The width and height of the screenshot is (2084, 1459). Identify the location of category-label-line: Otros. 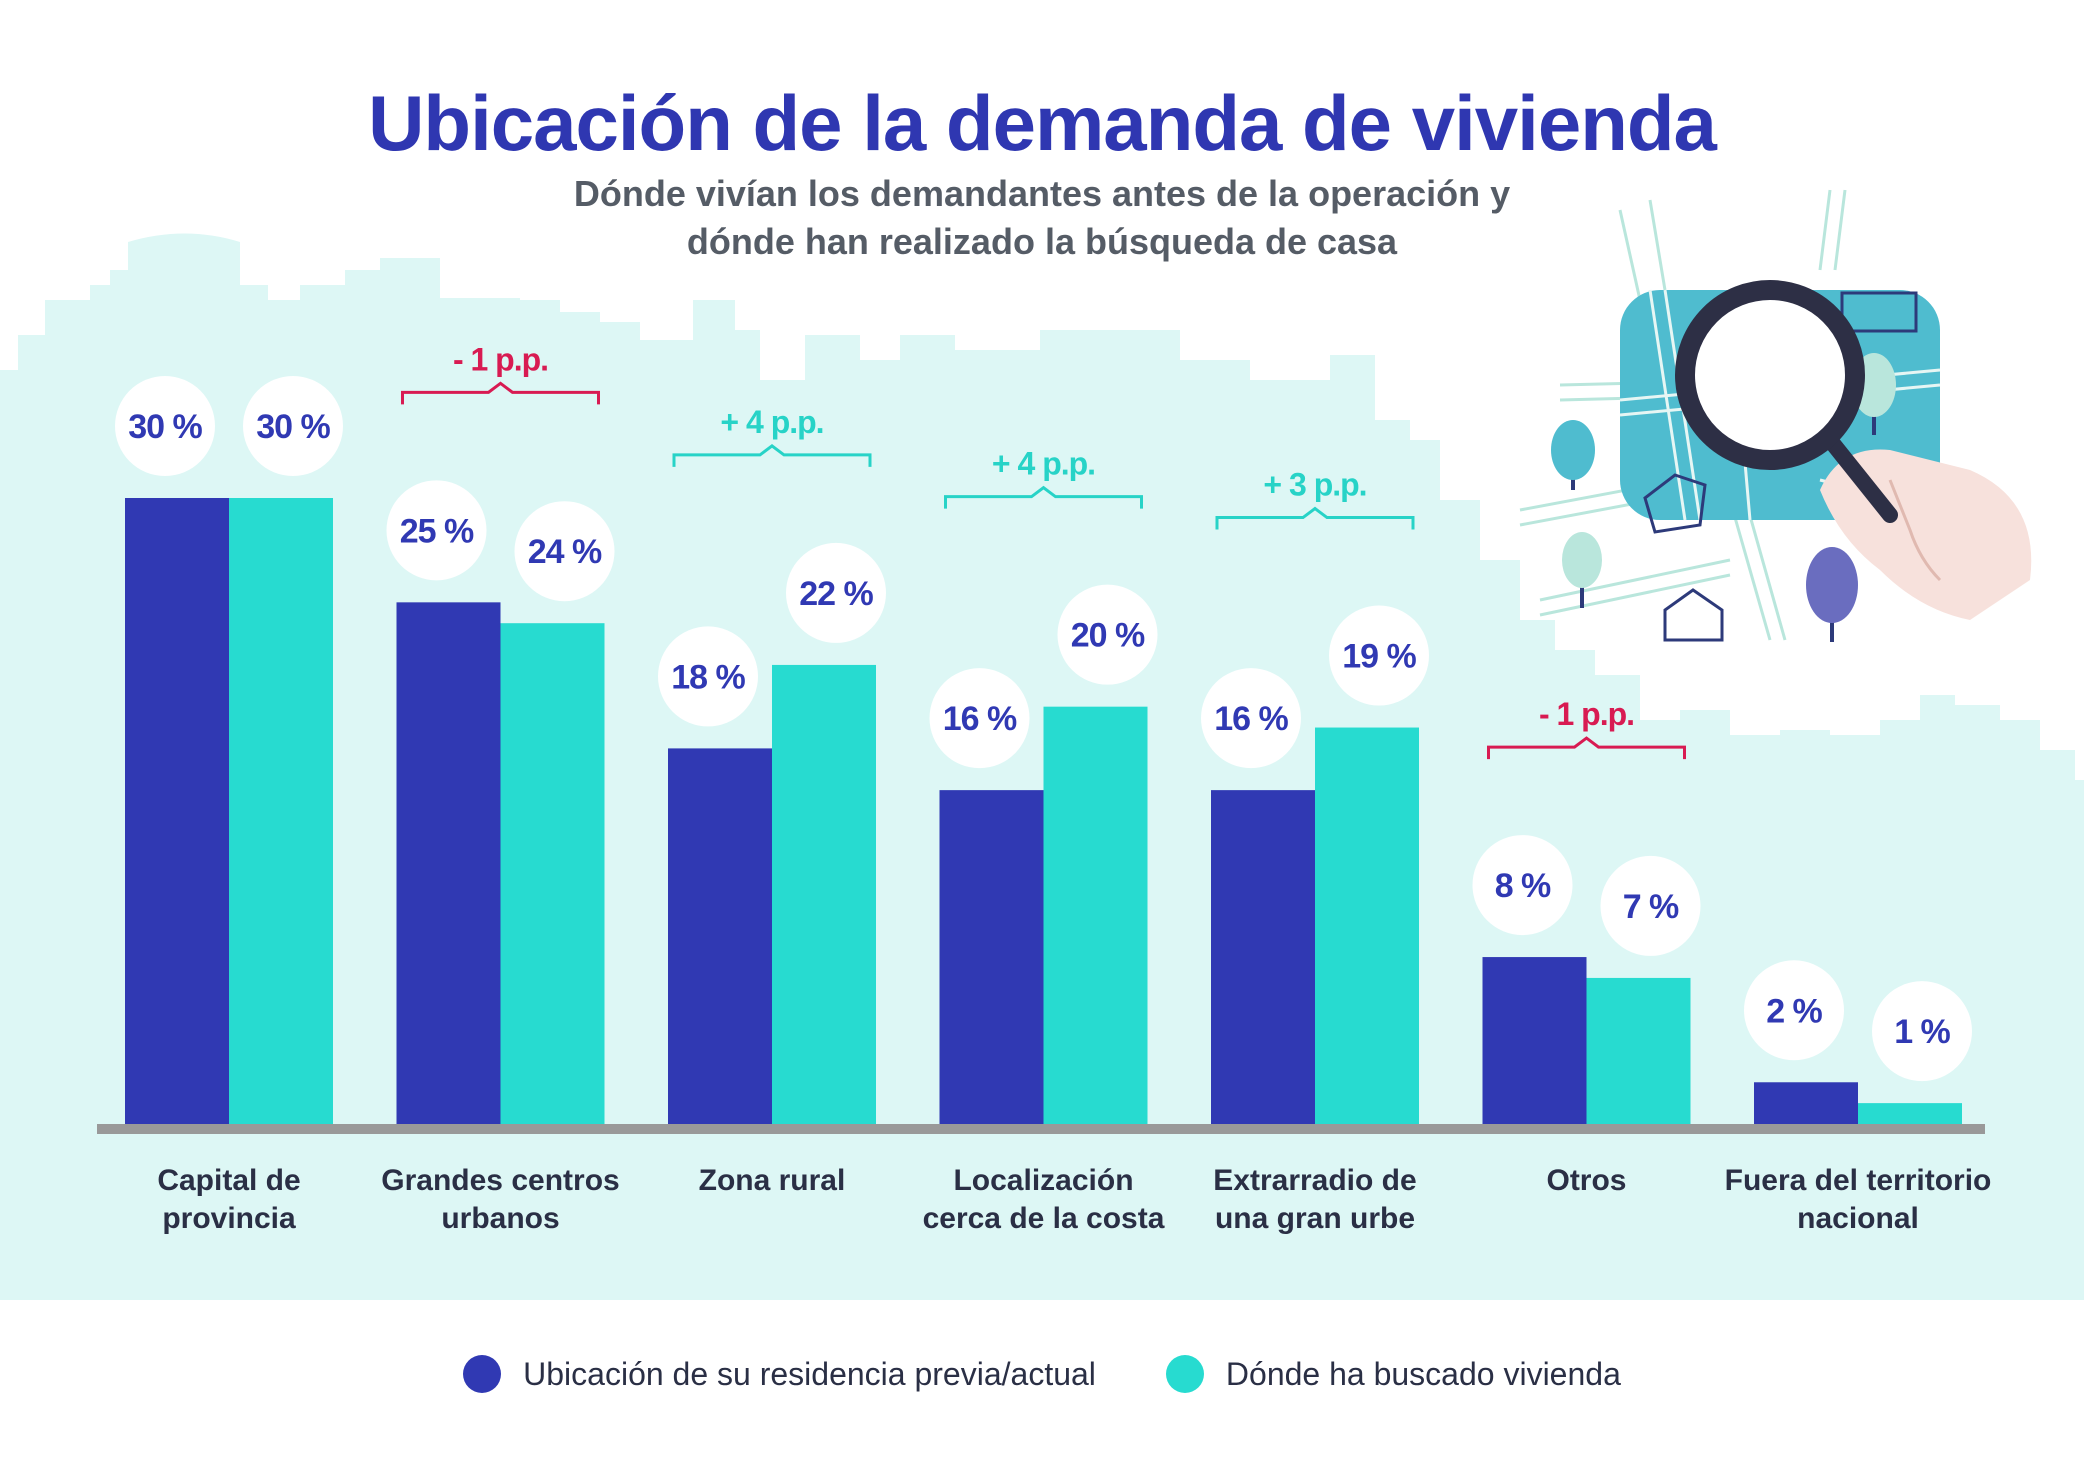
(1586, 1180).